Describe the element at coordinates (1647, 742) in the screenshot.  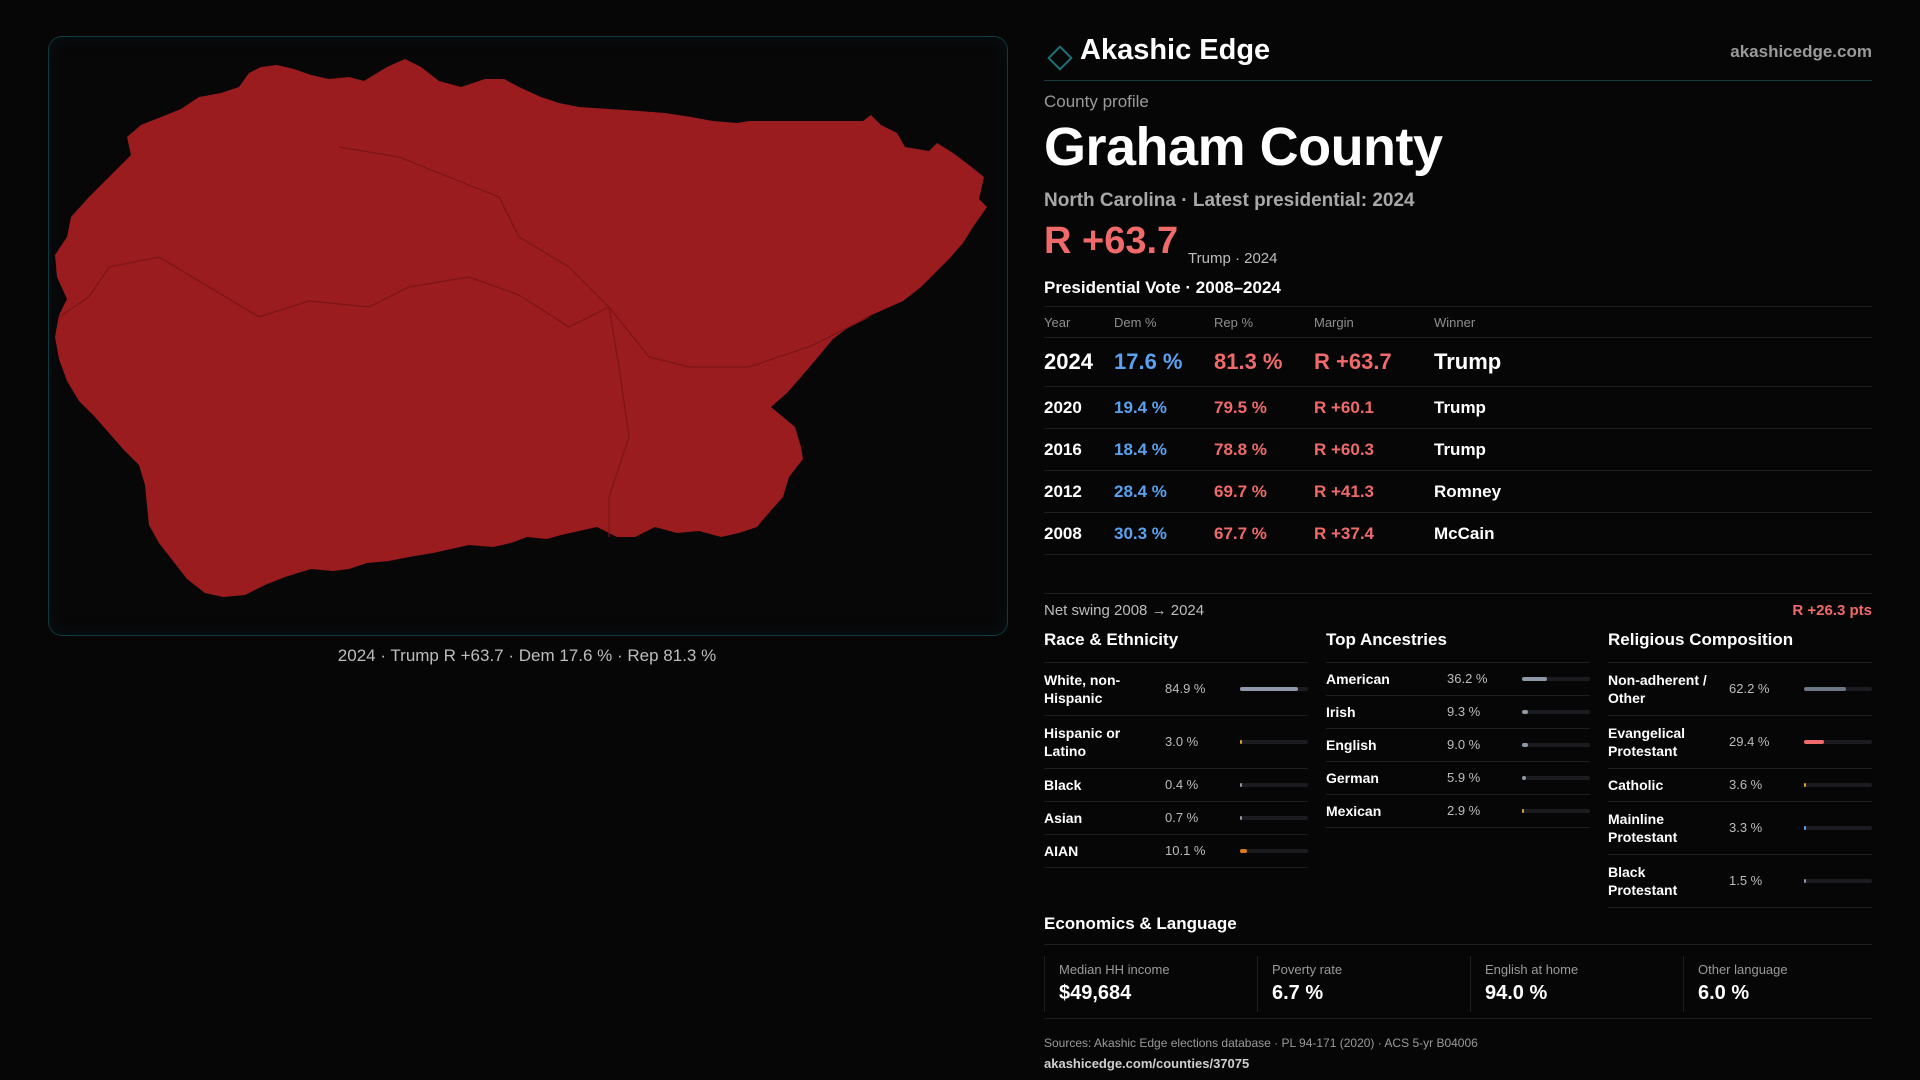
I see `item-label: Evangelical Protestant` at that location.